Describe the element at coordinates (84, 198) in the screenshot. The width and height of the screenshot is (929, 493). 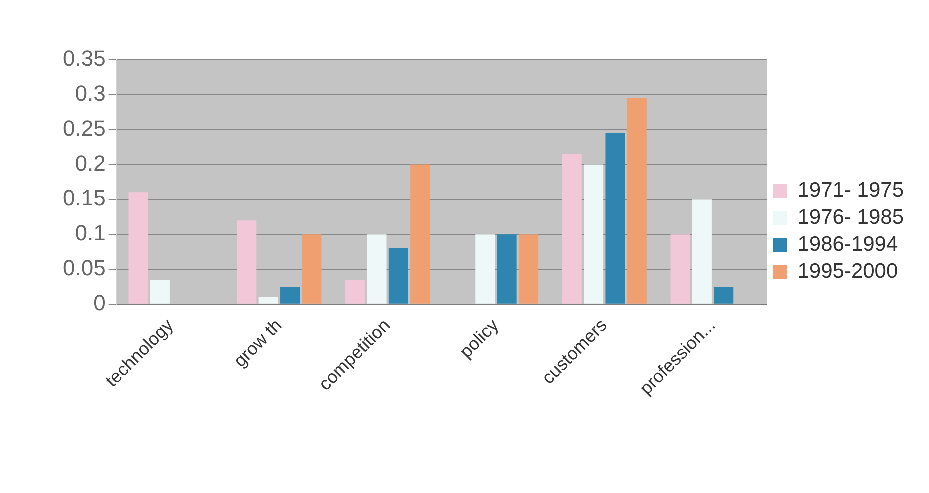
I see `y-tick-label: 0.15` at that location.